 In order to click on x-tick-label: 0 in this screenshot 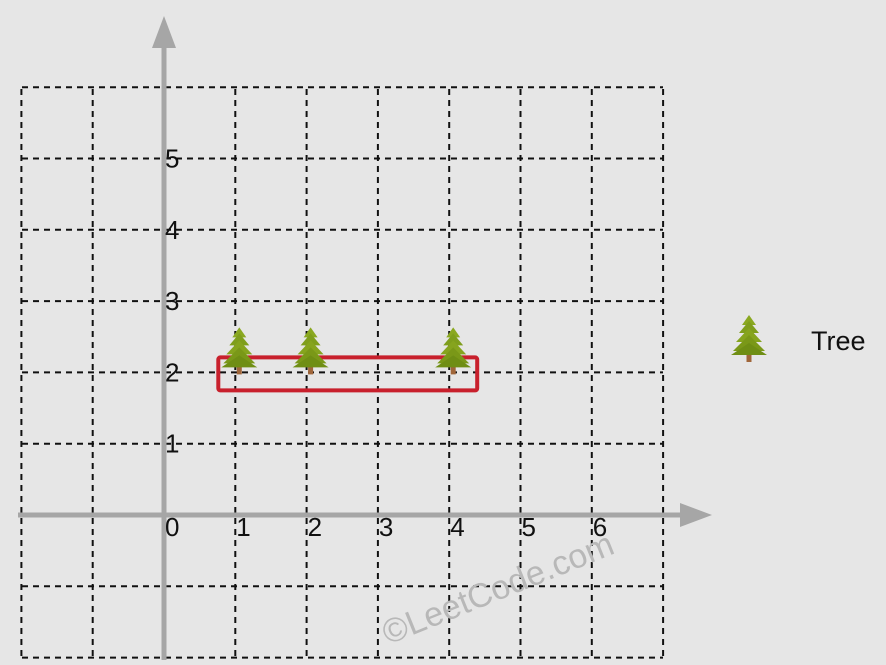, I will do `click(172, 527)`.